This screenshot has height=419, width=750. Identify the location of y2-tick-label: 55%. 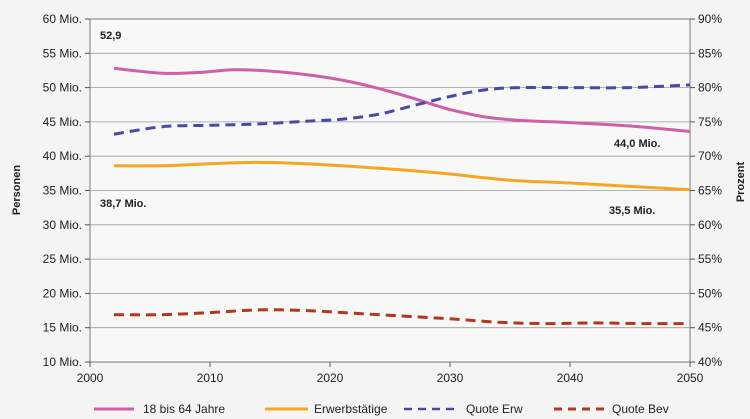
(710, 259).